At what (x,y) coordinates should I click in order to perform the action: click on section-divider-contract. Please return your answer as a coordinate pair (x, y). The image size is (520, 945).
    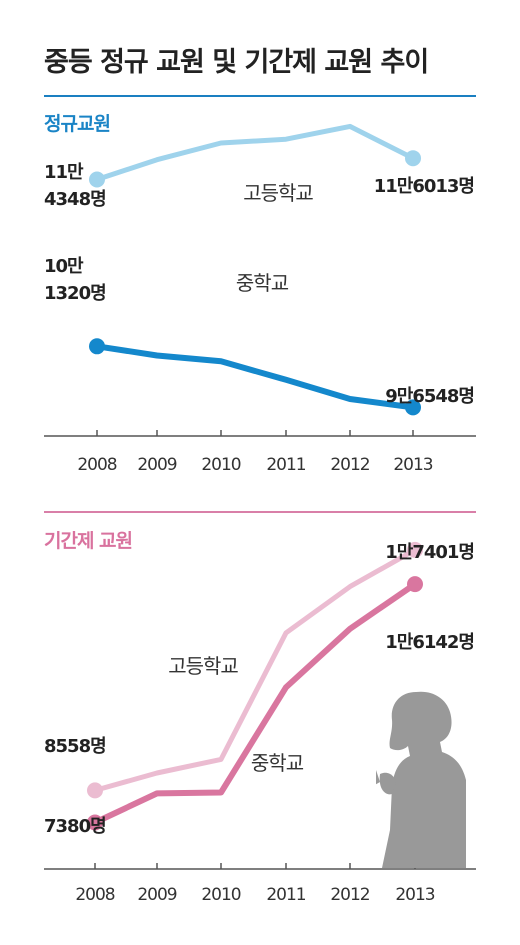
    Looking at the image, I should click on (260, 512).